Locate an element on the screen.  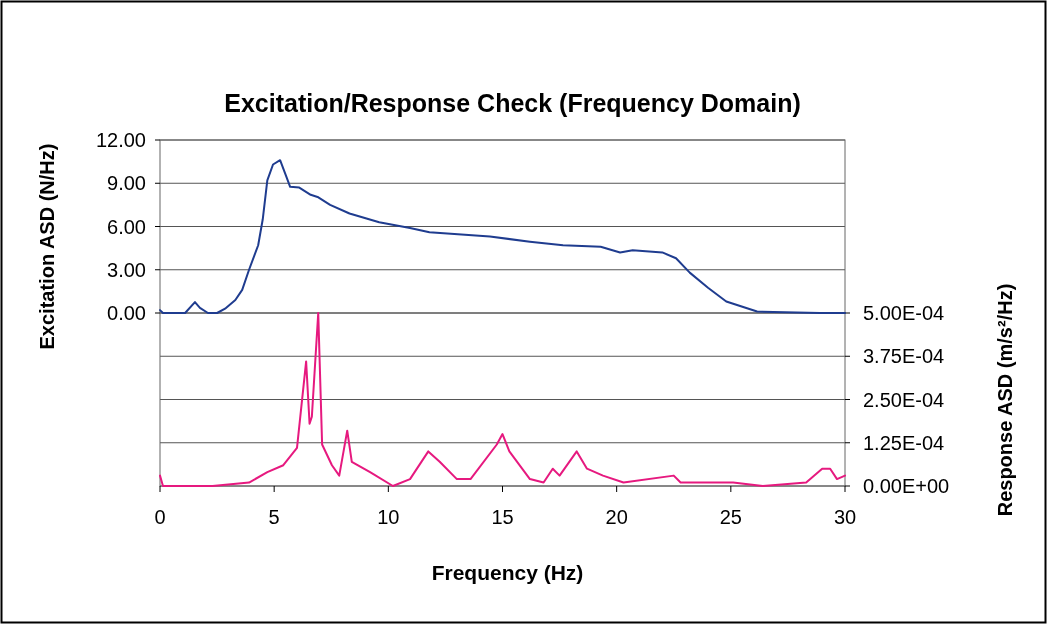
y2-tick-label: 3.75E-04 is located at coordinates (904, 356).